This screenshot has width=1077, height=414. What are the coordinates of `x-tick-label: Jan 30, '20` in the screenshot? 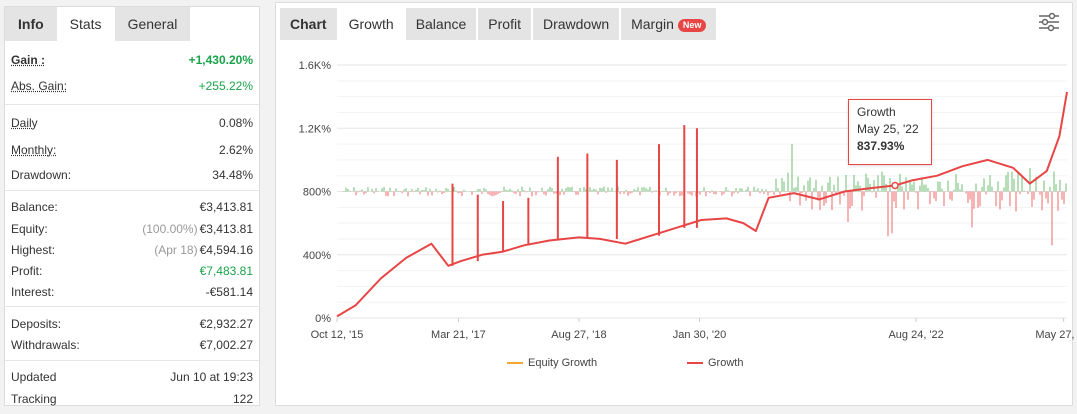 It's located at (699, 335).